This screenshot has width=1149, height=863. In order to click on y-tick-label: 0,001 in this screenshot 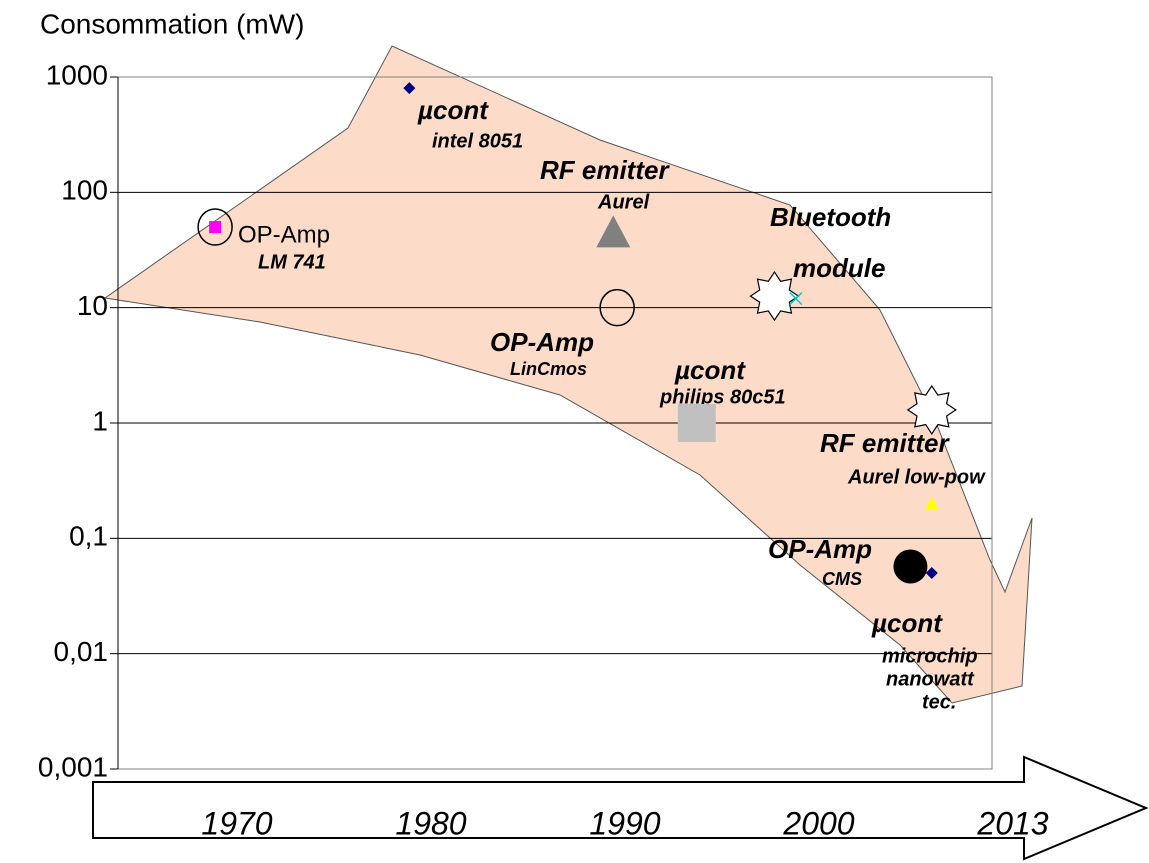, I will do `click(73, 766)`.